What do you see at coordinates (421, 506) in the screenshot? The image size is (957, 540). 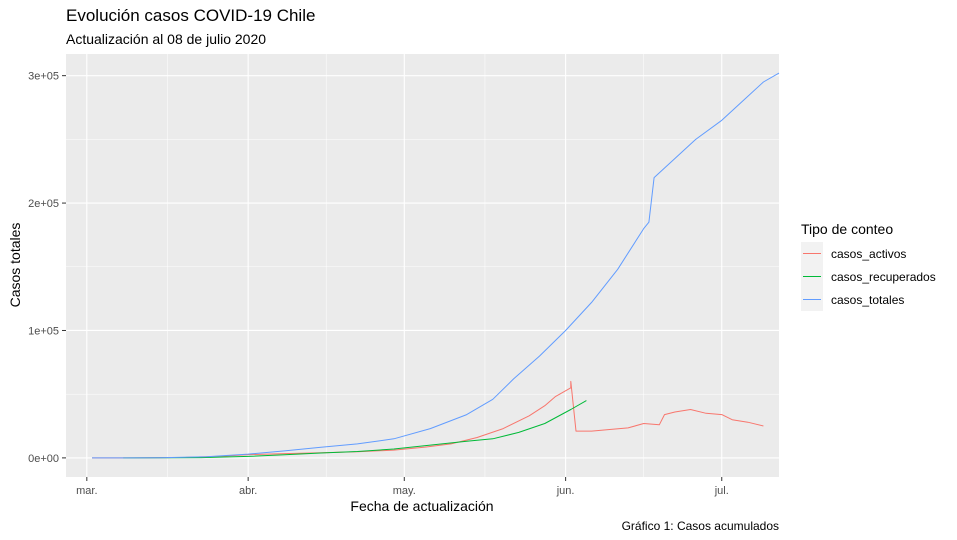 I see `x-axis-title: Fecha de actualización` at bounding box center [421, 506].